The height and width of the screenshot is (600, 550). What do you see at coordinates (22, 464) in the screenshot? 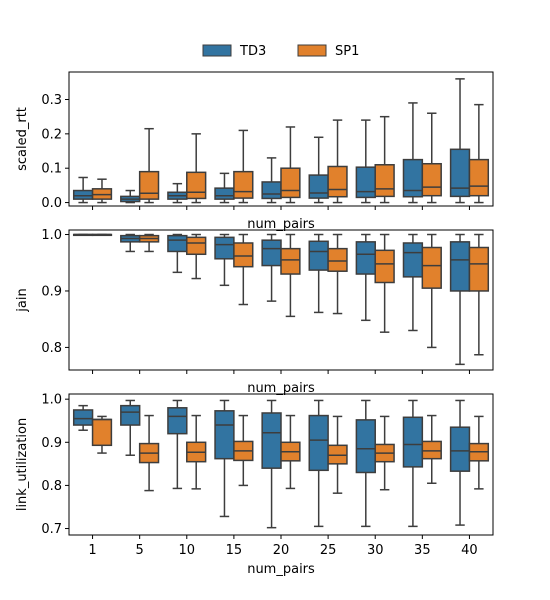
I see `y-axis-label: link_utilization` at bounding box center [22, 464].